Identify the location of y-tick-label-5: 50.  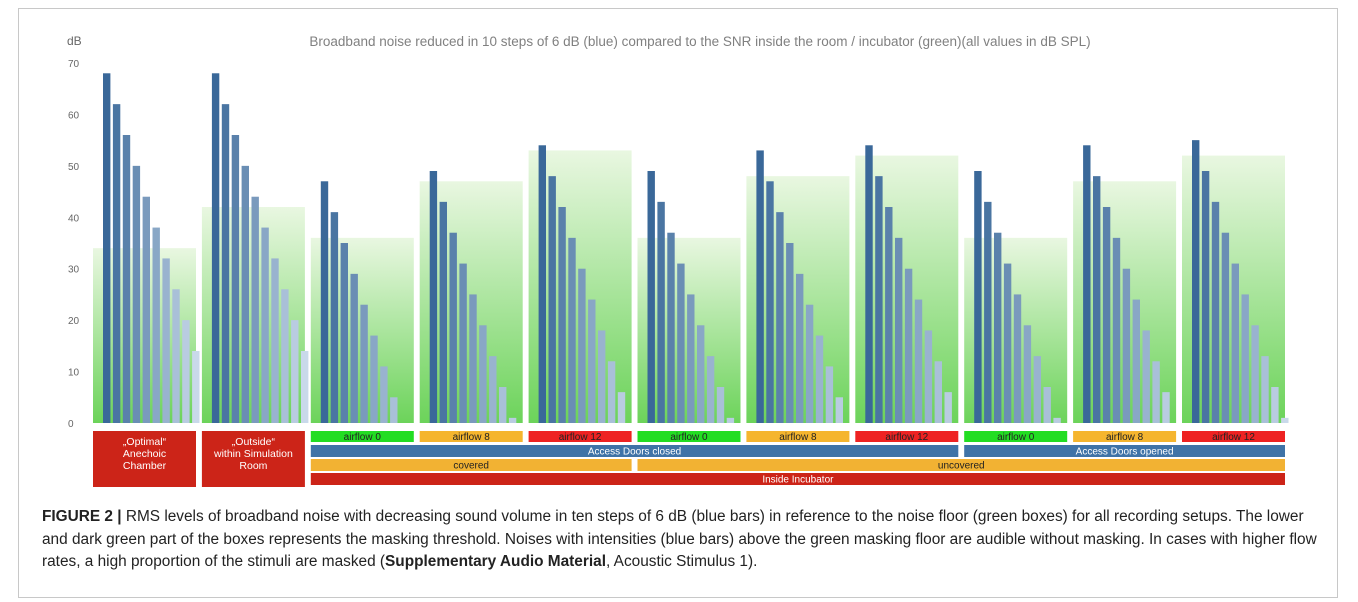
(74, 167).